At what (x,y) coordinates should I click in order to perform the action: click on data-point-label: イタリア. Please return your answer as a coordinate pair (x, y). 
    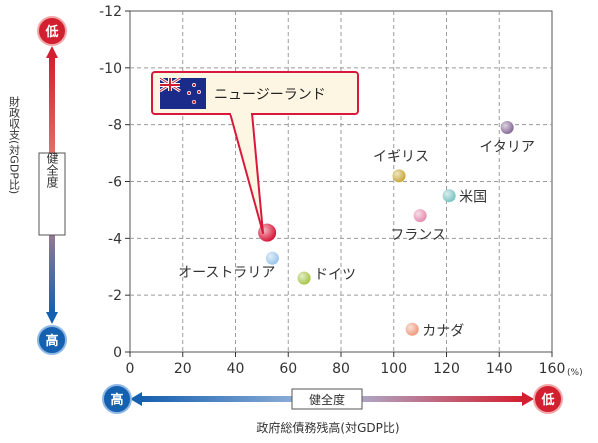
    Looking at the image, I should click on (506, 148).